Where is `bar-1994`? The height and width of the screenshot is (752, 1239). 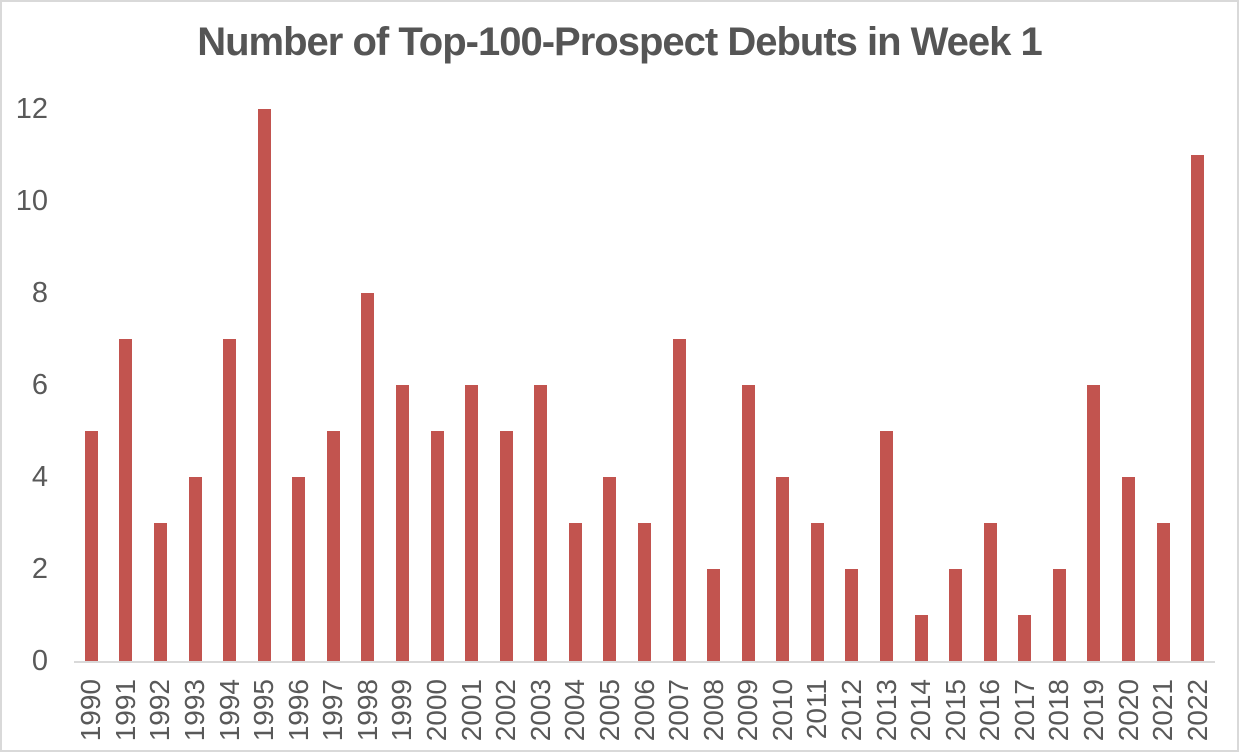 bar-1994 is located at coordinates (230, 500).